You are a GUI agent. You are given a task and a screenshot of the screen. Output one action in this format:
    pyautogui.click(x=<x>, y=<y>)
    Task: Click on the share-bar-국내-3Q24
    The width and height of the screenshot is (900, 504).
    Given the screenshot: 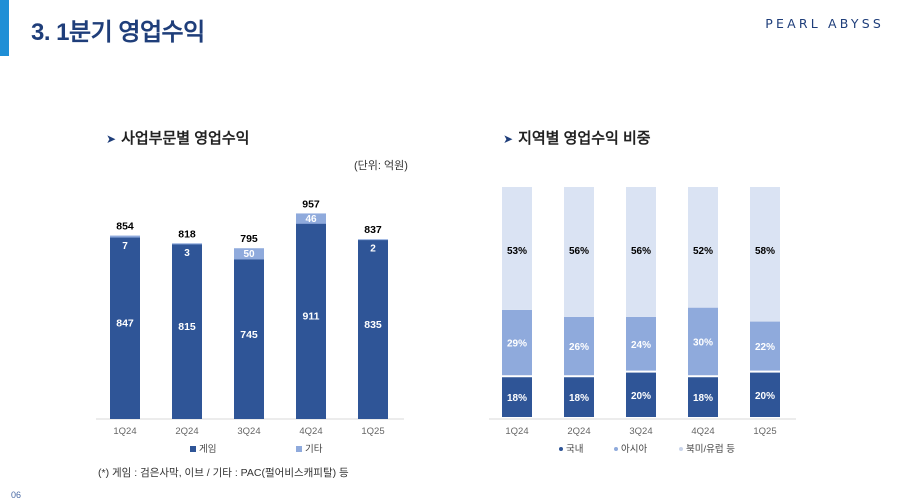 What is the action you would take?
    pyautogui.click(x=641, y=394)
    